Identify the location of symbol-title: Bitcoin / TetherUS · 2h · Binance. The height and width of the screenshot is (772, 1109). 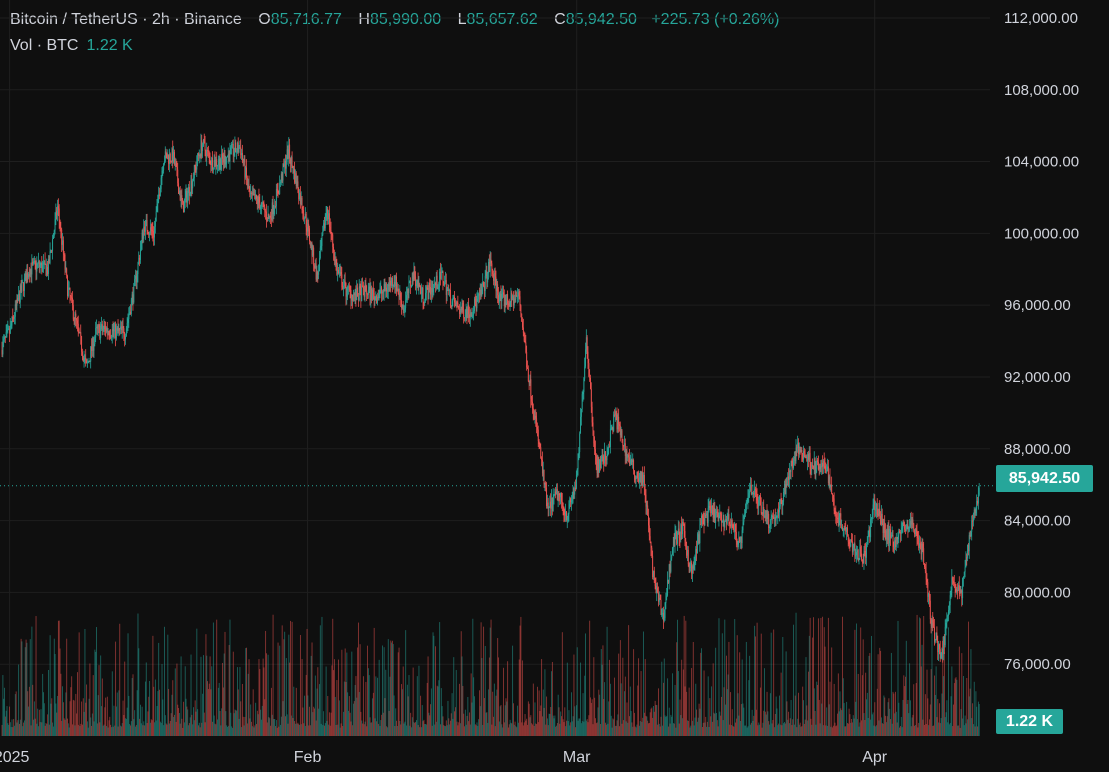
(126, 19).